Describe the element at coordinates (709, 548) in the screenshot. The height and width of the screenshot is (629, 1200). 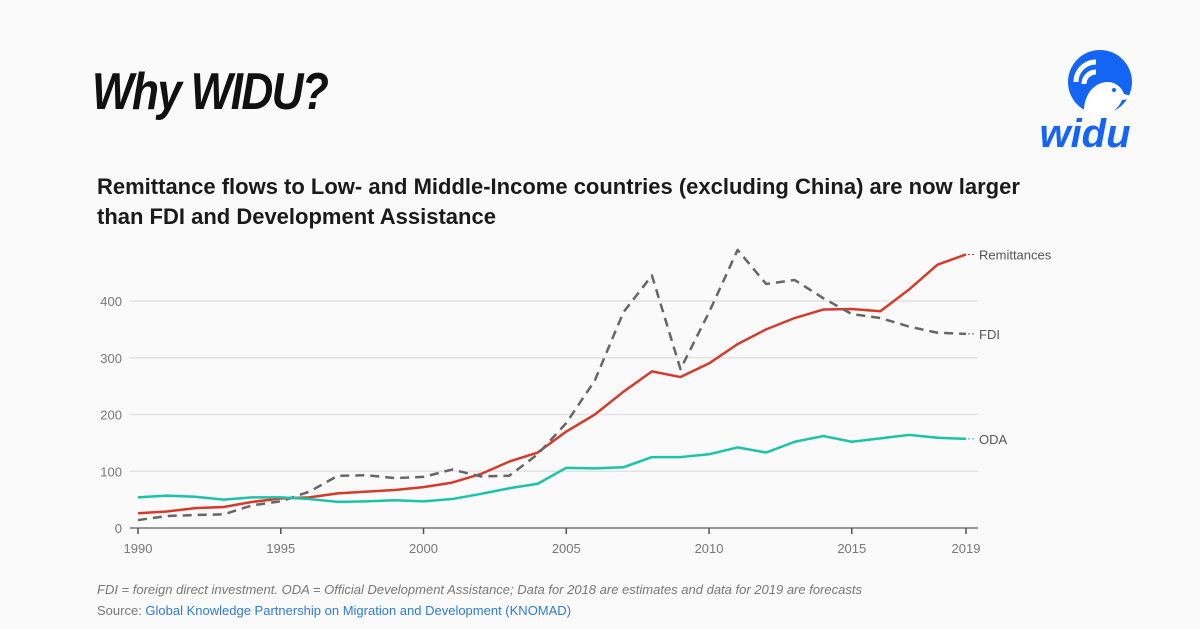
I see `x-tick-label: 2010` at that location.